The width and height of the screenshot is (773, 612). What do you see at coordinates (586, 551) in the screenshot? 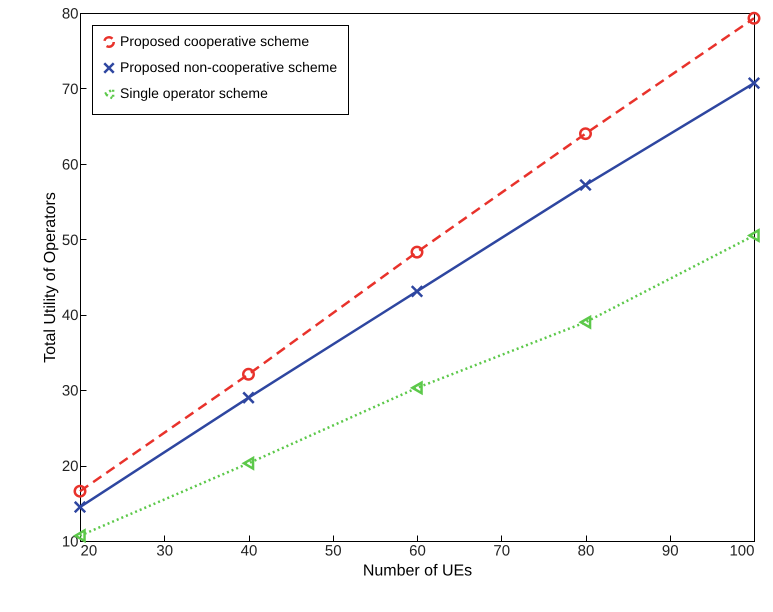
I see `x-tick-label: 80` at bounding box center [586, 551].